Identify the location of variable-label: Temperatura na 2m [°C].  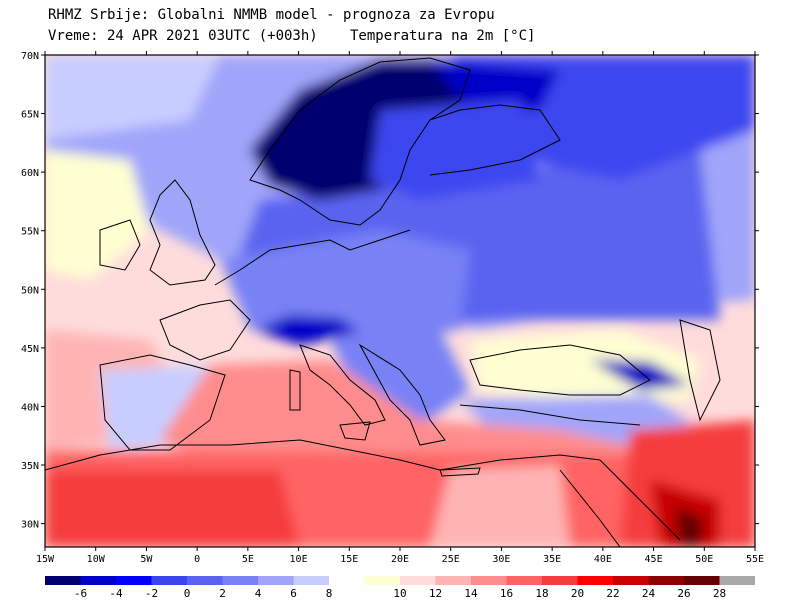
(443, 36).